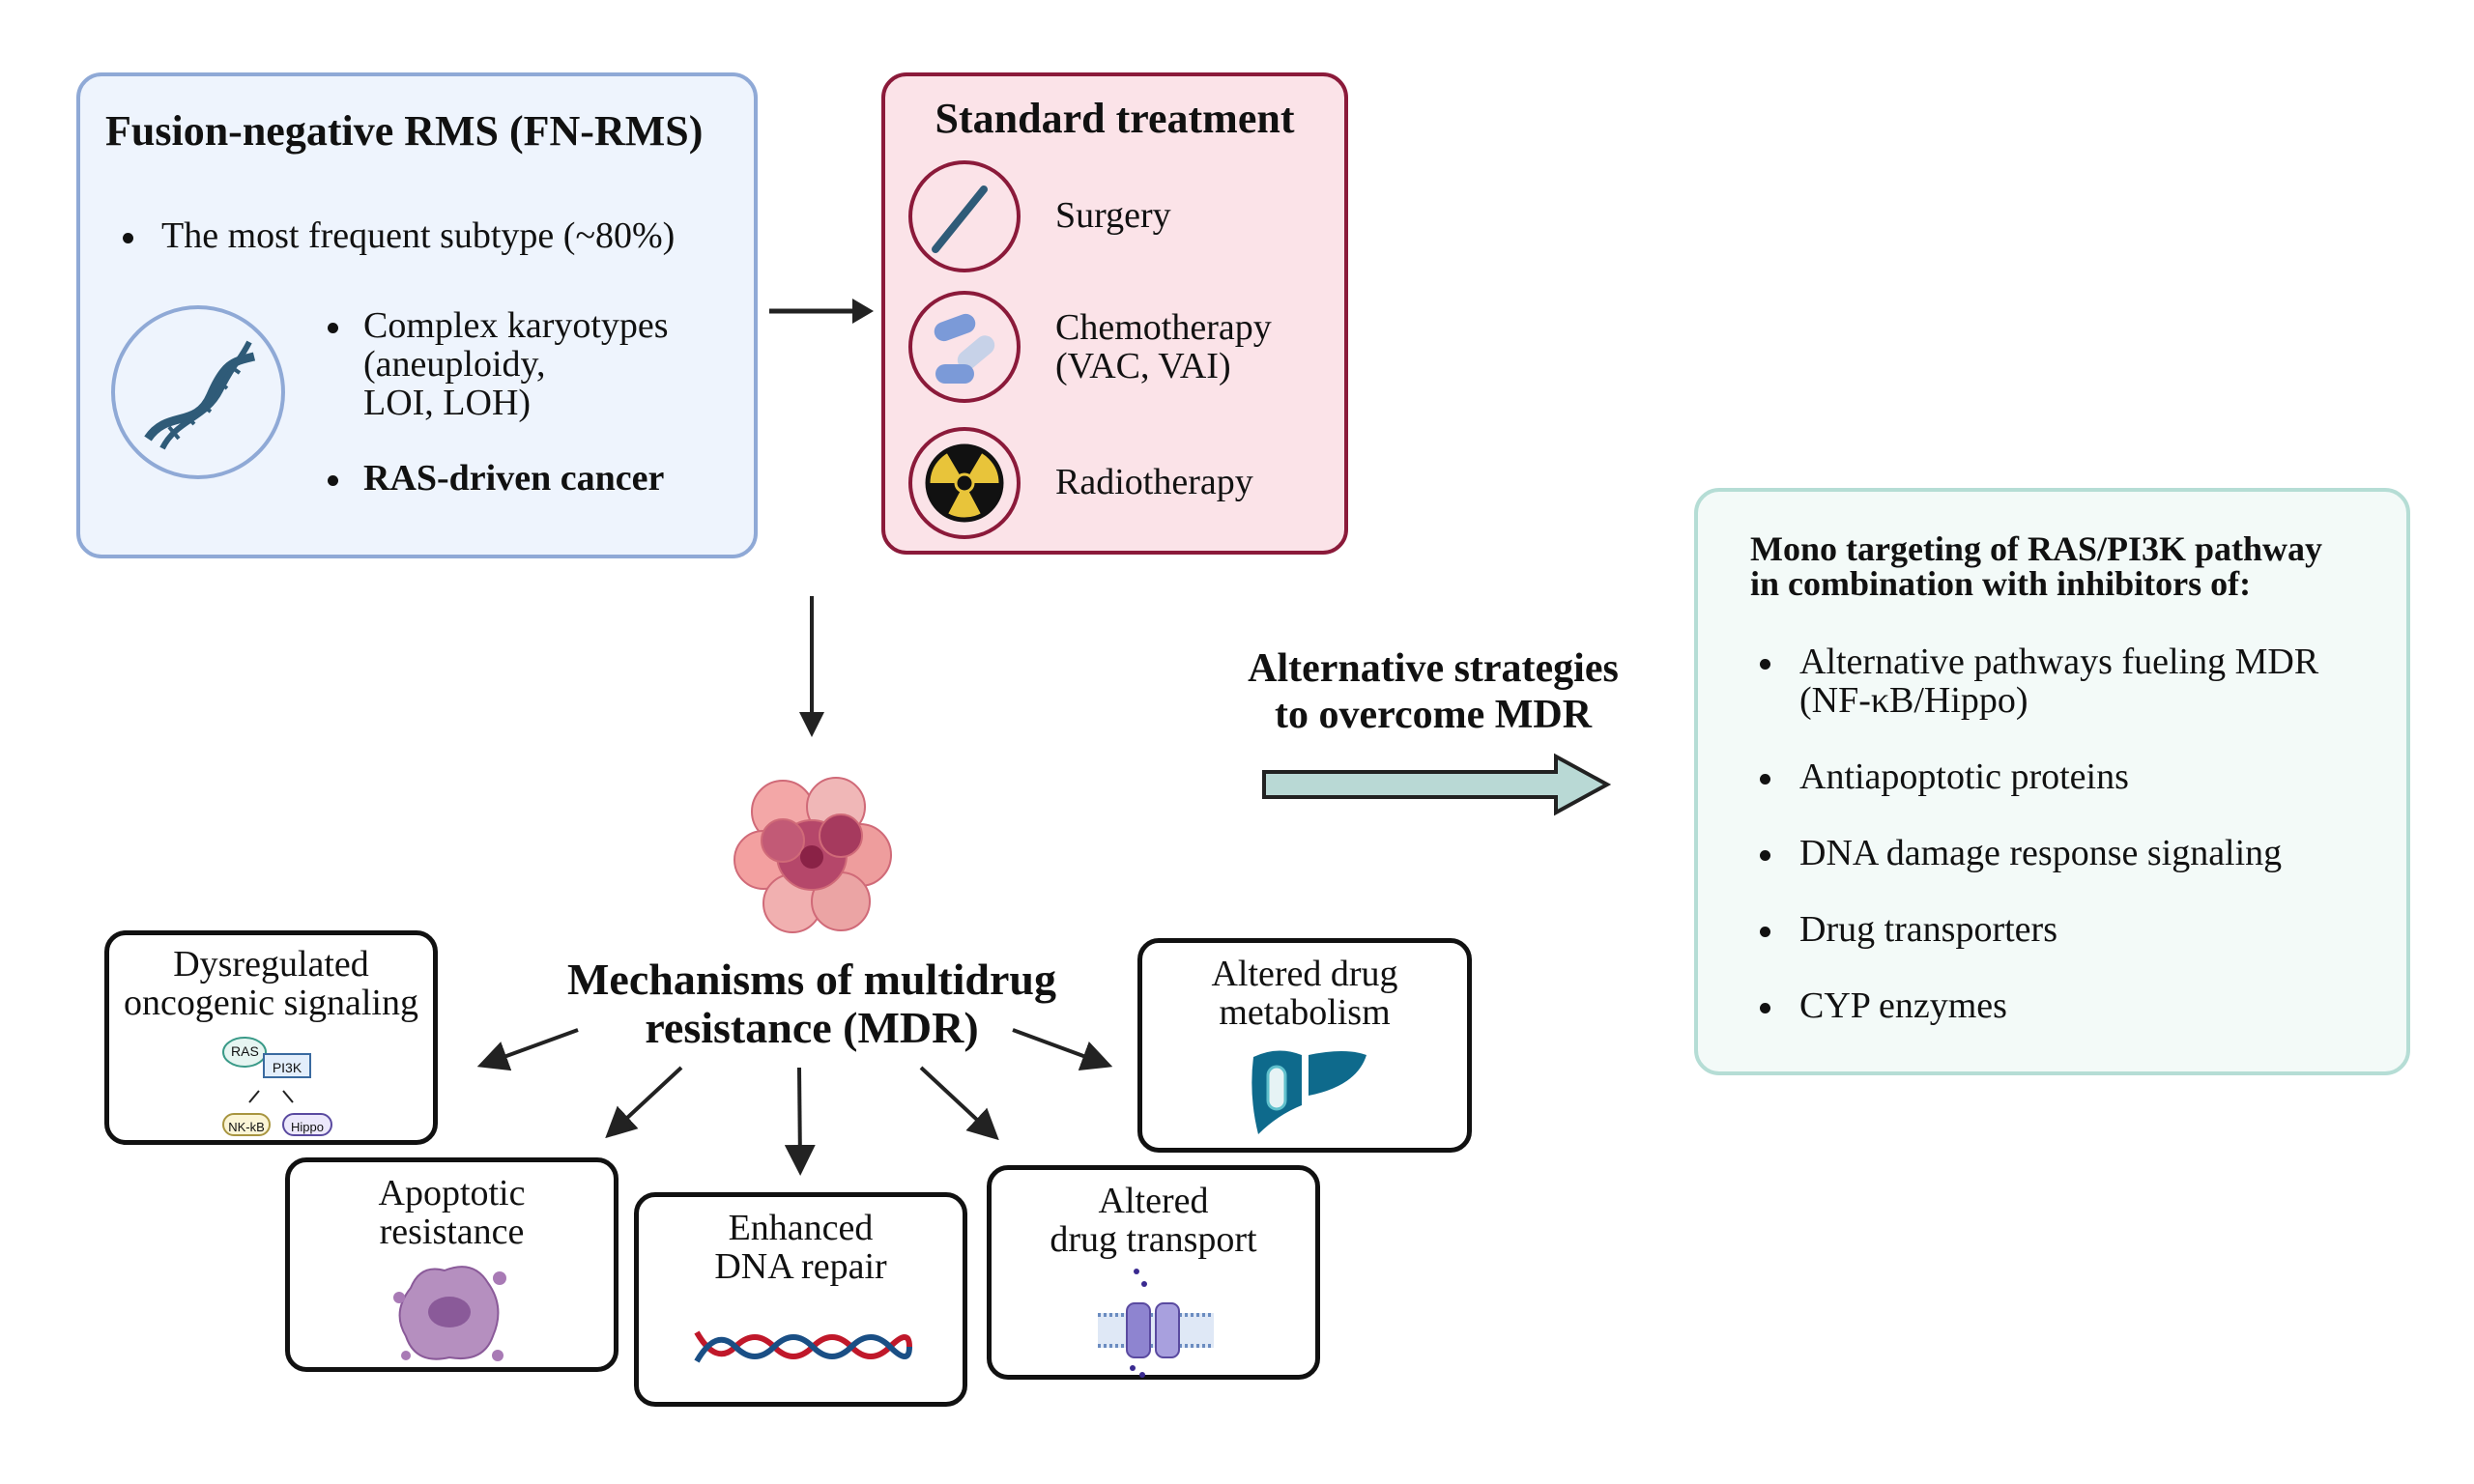 The height and width of the screenshot is (1484, 2474). I want to click on mechanism-dna-repair: Enhanced DNA repair, so click(800, 1299).